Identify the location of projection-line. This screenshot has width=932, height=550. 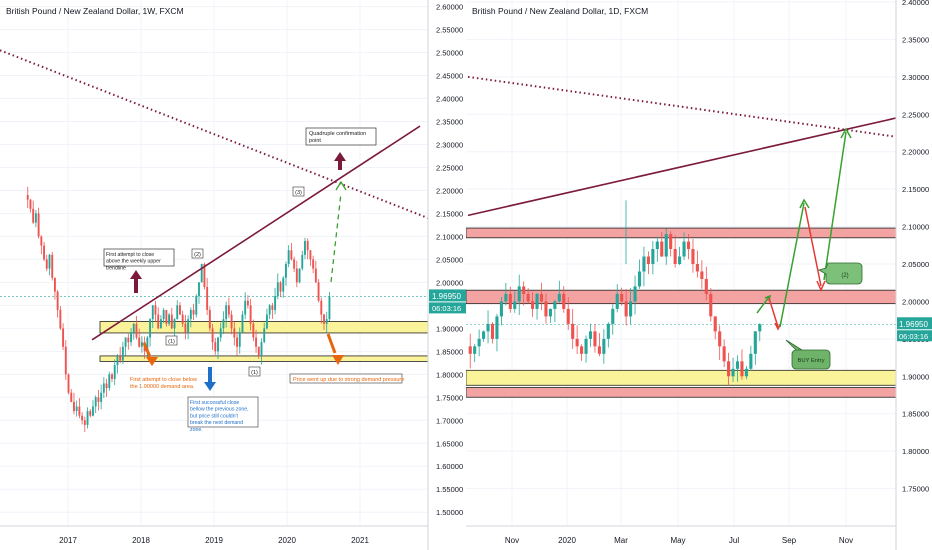
(336, 237).